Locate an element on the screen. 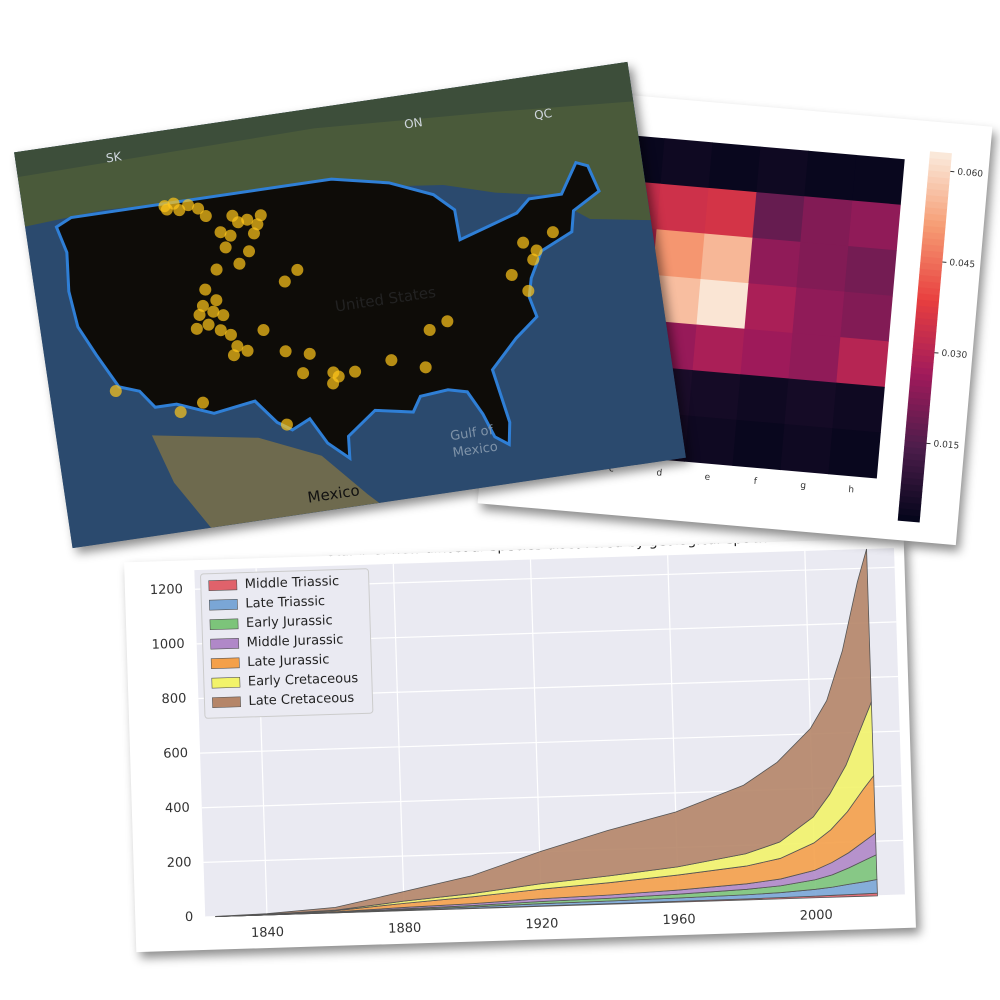 The height and width of the screenshot is (1000, 1000). colorbar-label: 0.045 is located at coordinates (962, 264).